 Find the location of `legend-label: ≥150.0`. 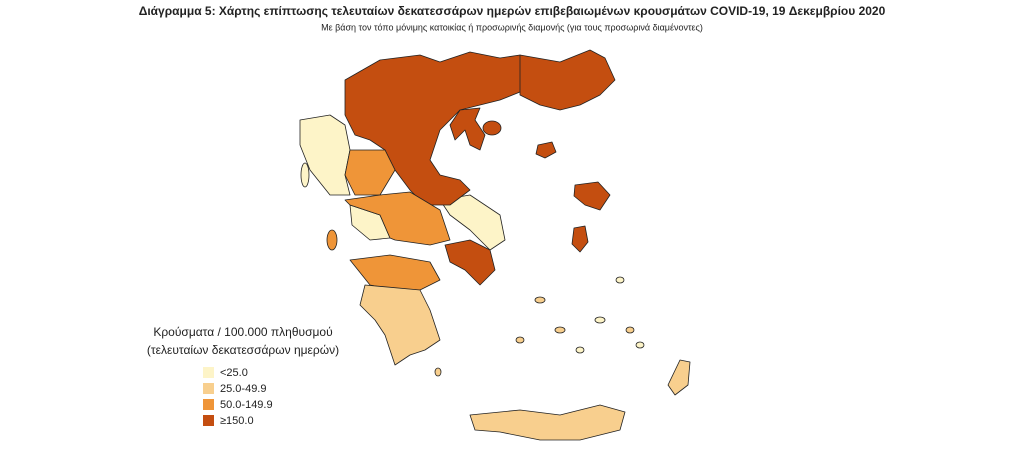

legend-label: ≥150.0 is located at coordinates (237, 421).